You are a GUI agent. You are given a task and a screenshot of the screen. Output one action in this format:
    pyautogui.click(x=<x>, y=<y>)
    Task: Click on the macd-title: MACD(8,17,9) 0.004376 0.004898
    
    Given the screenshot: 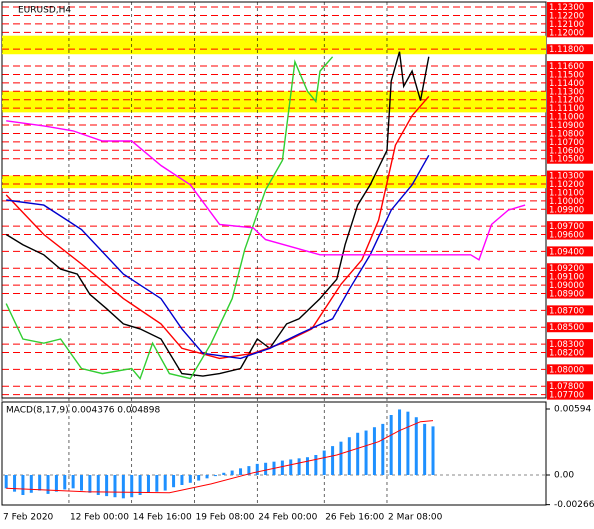 What is the action you would take?
    pyautogui.click(x=83, y=411)
    